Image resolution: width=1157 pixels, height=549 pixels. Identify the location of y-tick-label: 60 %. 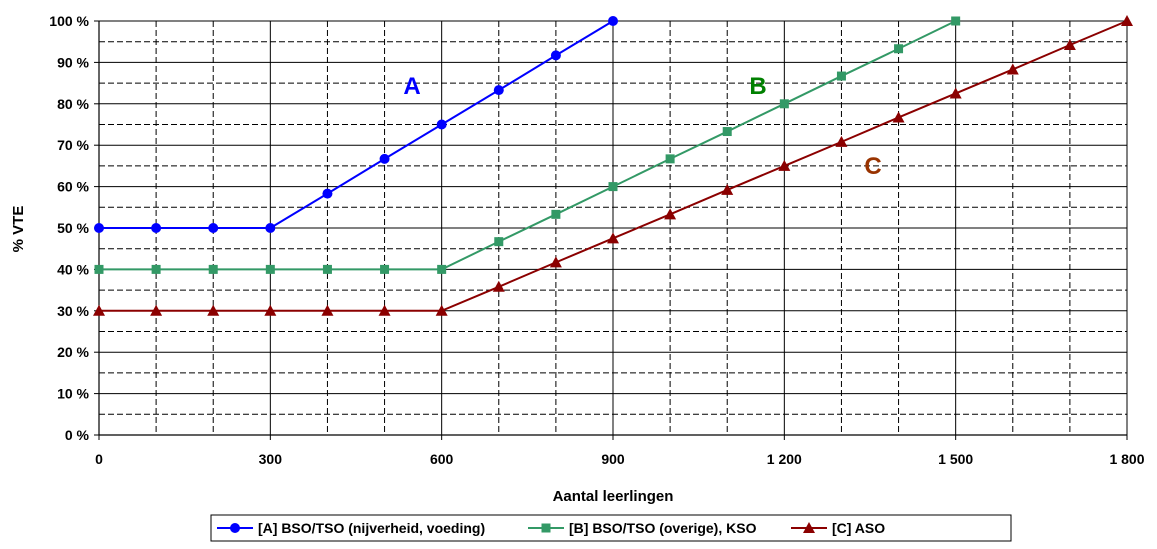
(73, 187).